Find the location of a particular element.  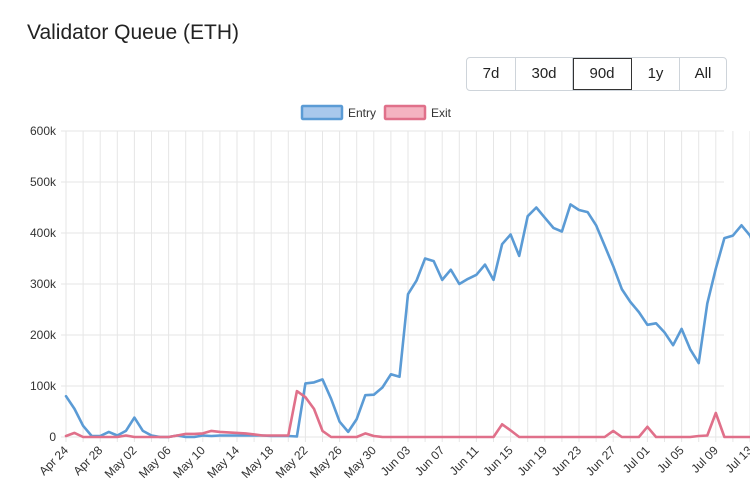

x-tick-label: Jun 15 is located at coordinates (498, 461).